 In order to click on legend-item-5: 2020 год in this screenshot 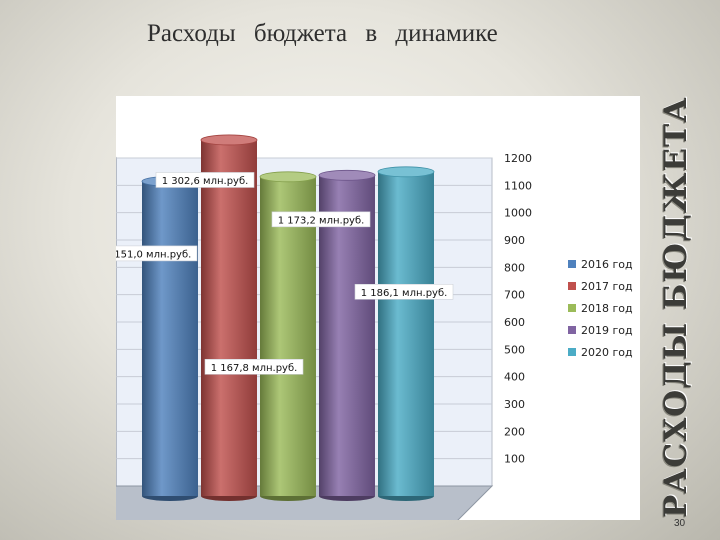, I will do `click(600, 352)`.